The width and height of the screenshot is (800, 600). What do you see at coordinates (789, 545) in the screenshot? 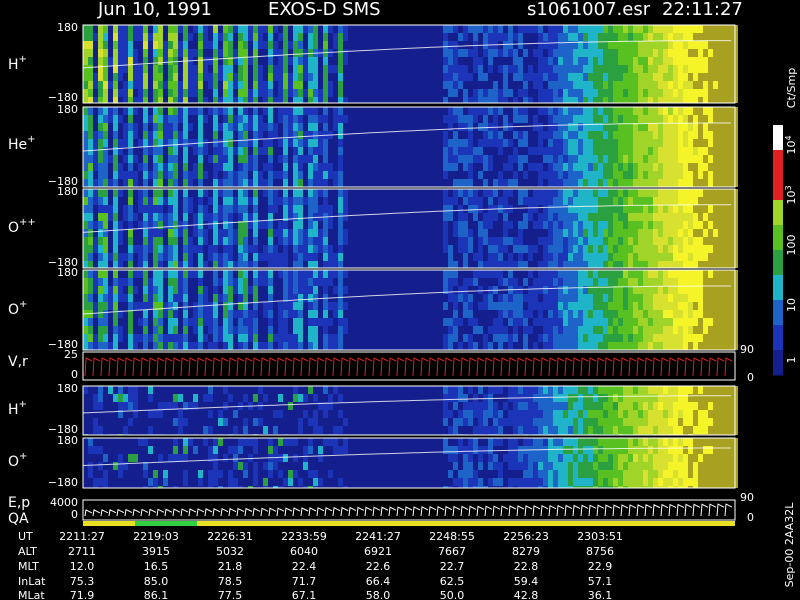
I see `footer: Sep-00 2AA32L` at bounding box center [789, 545].